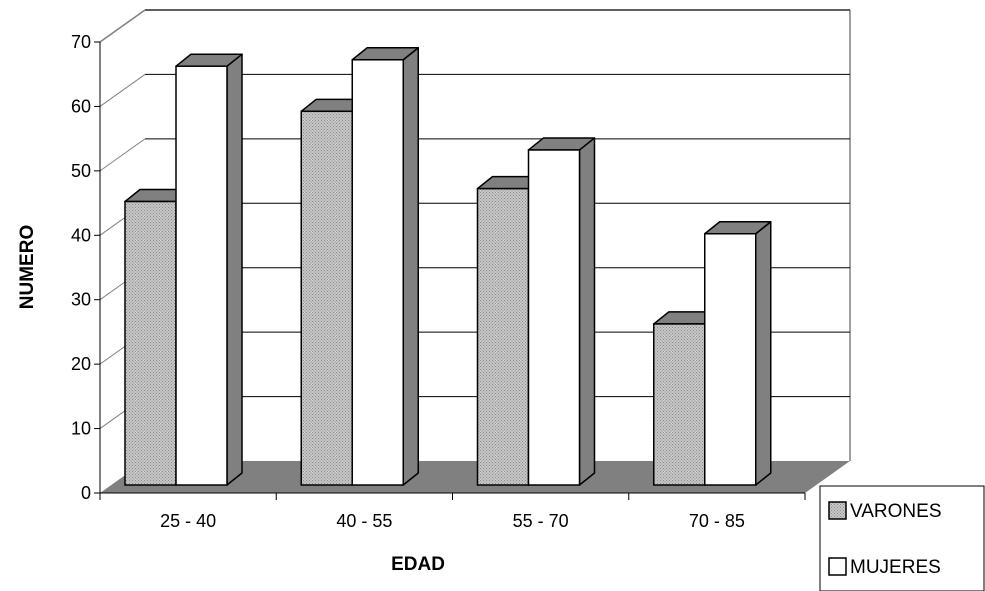  Describe the element at coordinates (81, 267) in the screenshot. I see `y-tick-labels: 0 10 20 30 40 50 60 70` at that location.